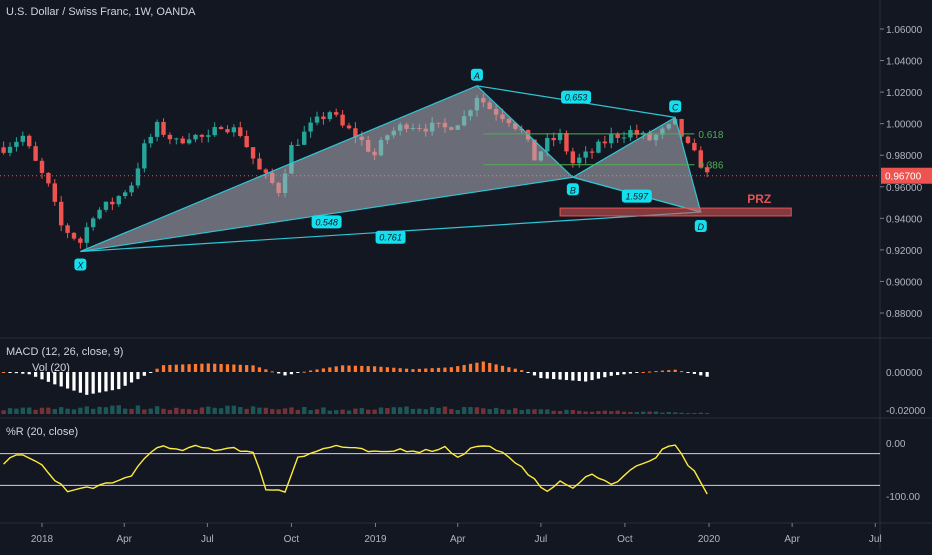 This screenshot has height=555, width=932. What do you see at coordinates (904, 62) in the screenshot?
I see `price-tick-label: 1.04000` at bounding box center [904, 62].